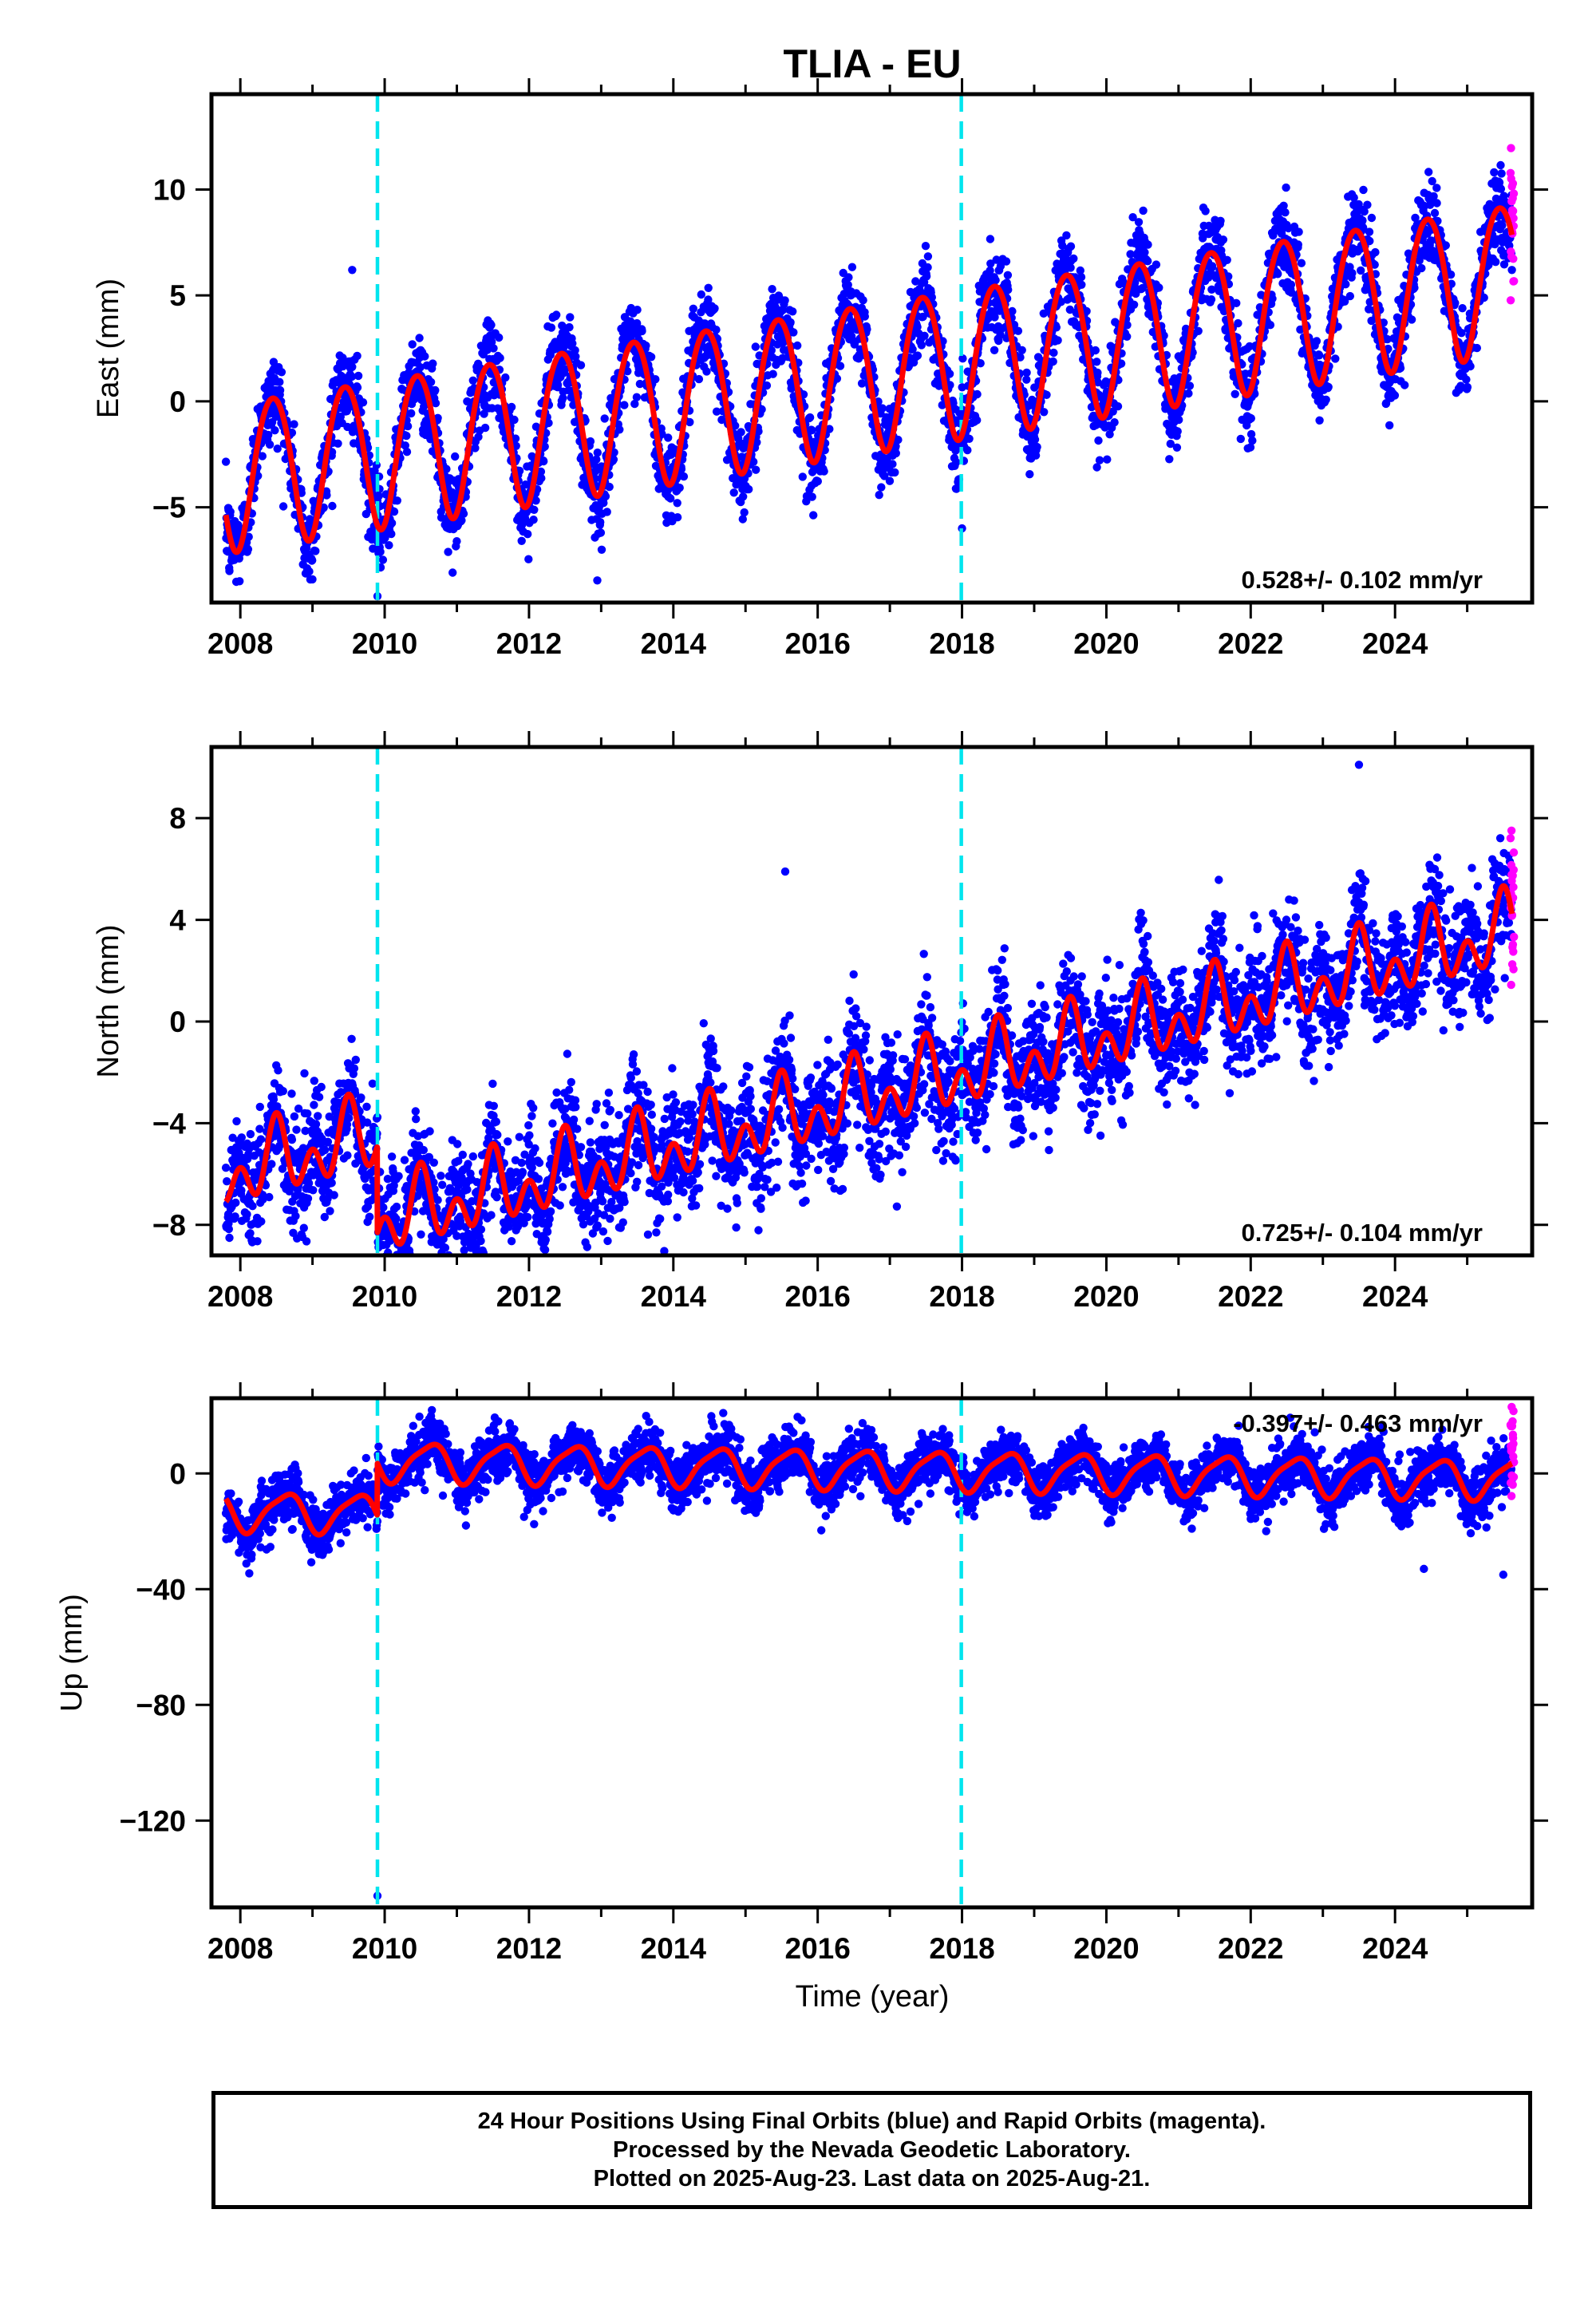  What do you see at coordinates (169, 189) in the screenshot?
I see `y-tick-label: 10` at bounding box center [169, 189].